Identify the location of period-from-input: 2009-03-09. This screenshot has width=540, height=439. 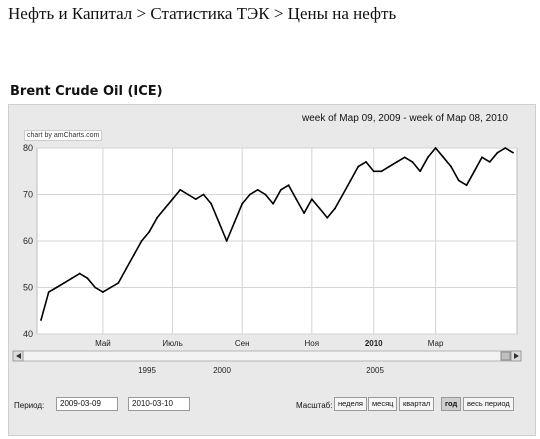
(87, 404).